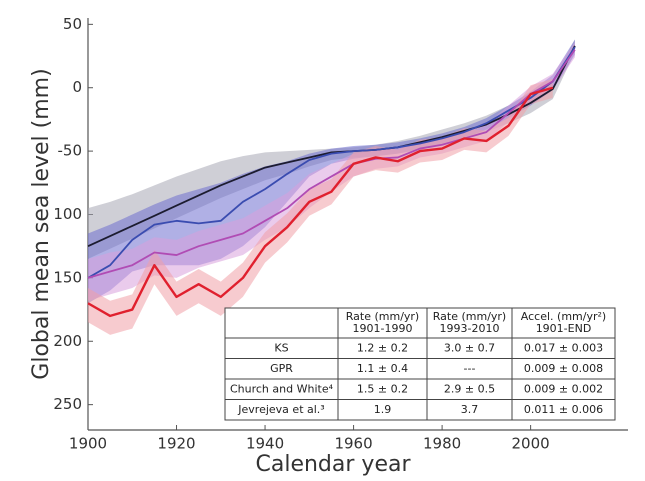  I want to click on table-background, so click(420, 364).